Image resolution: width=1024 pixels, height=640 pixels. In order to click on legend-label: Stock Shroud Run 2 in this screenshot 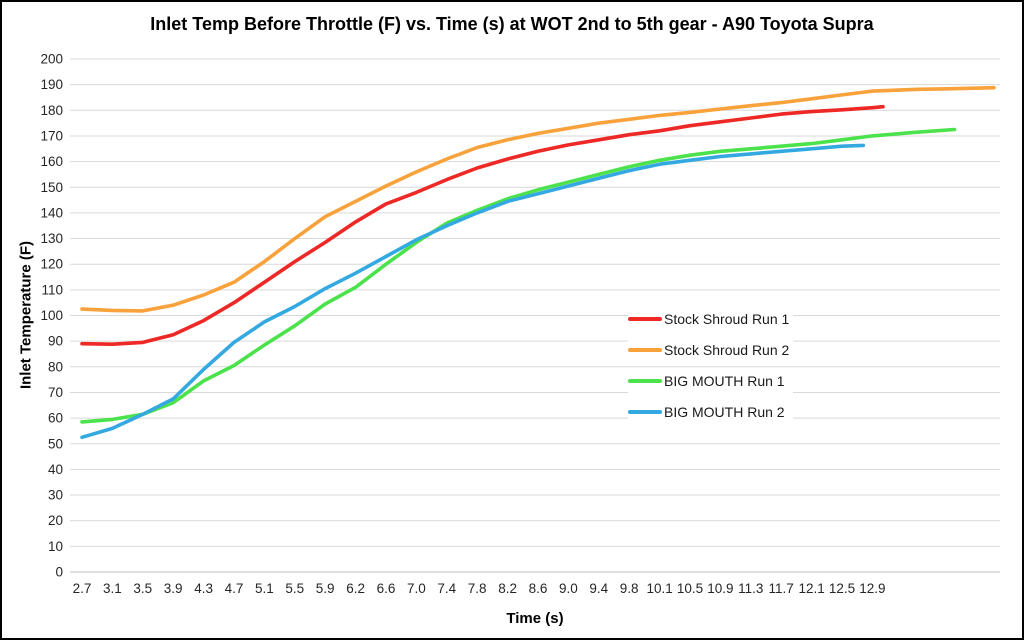, I will do `click(727, 350)`.